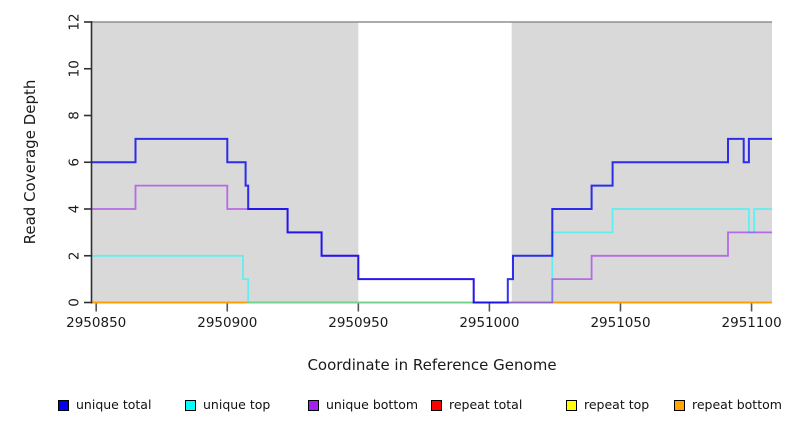 This screenshot has height=432, width=792. What do you see at coordinates (489, 323) in the screenshot?
I see `x-tick-label: 2951000` at bounding box center [489, 323].